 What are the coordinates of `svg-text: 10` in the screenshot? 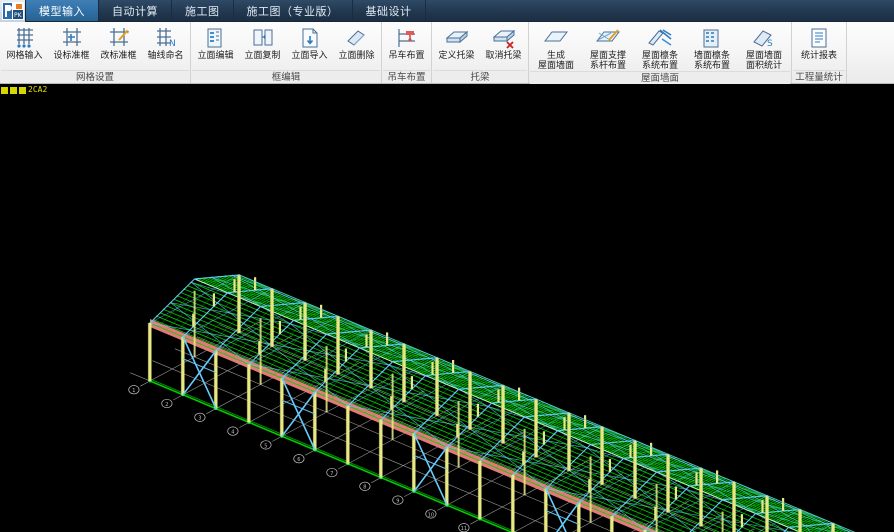 It's located at (431, 515).